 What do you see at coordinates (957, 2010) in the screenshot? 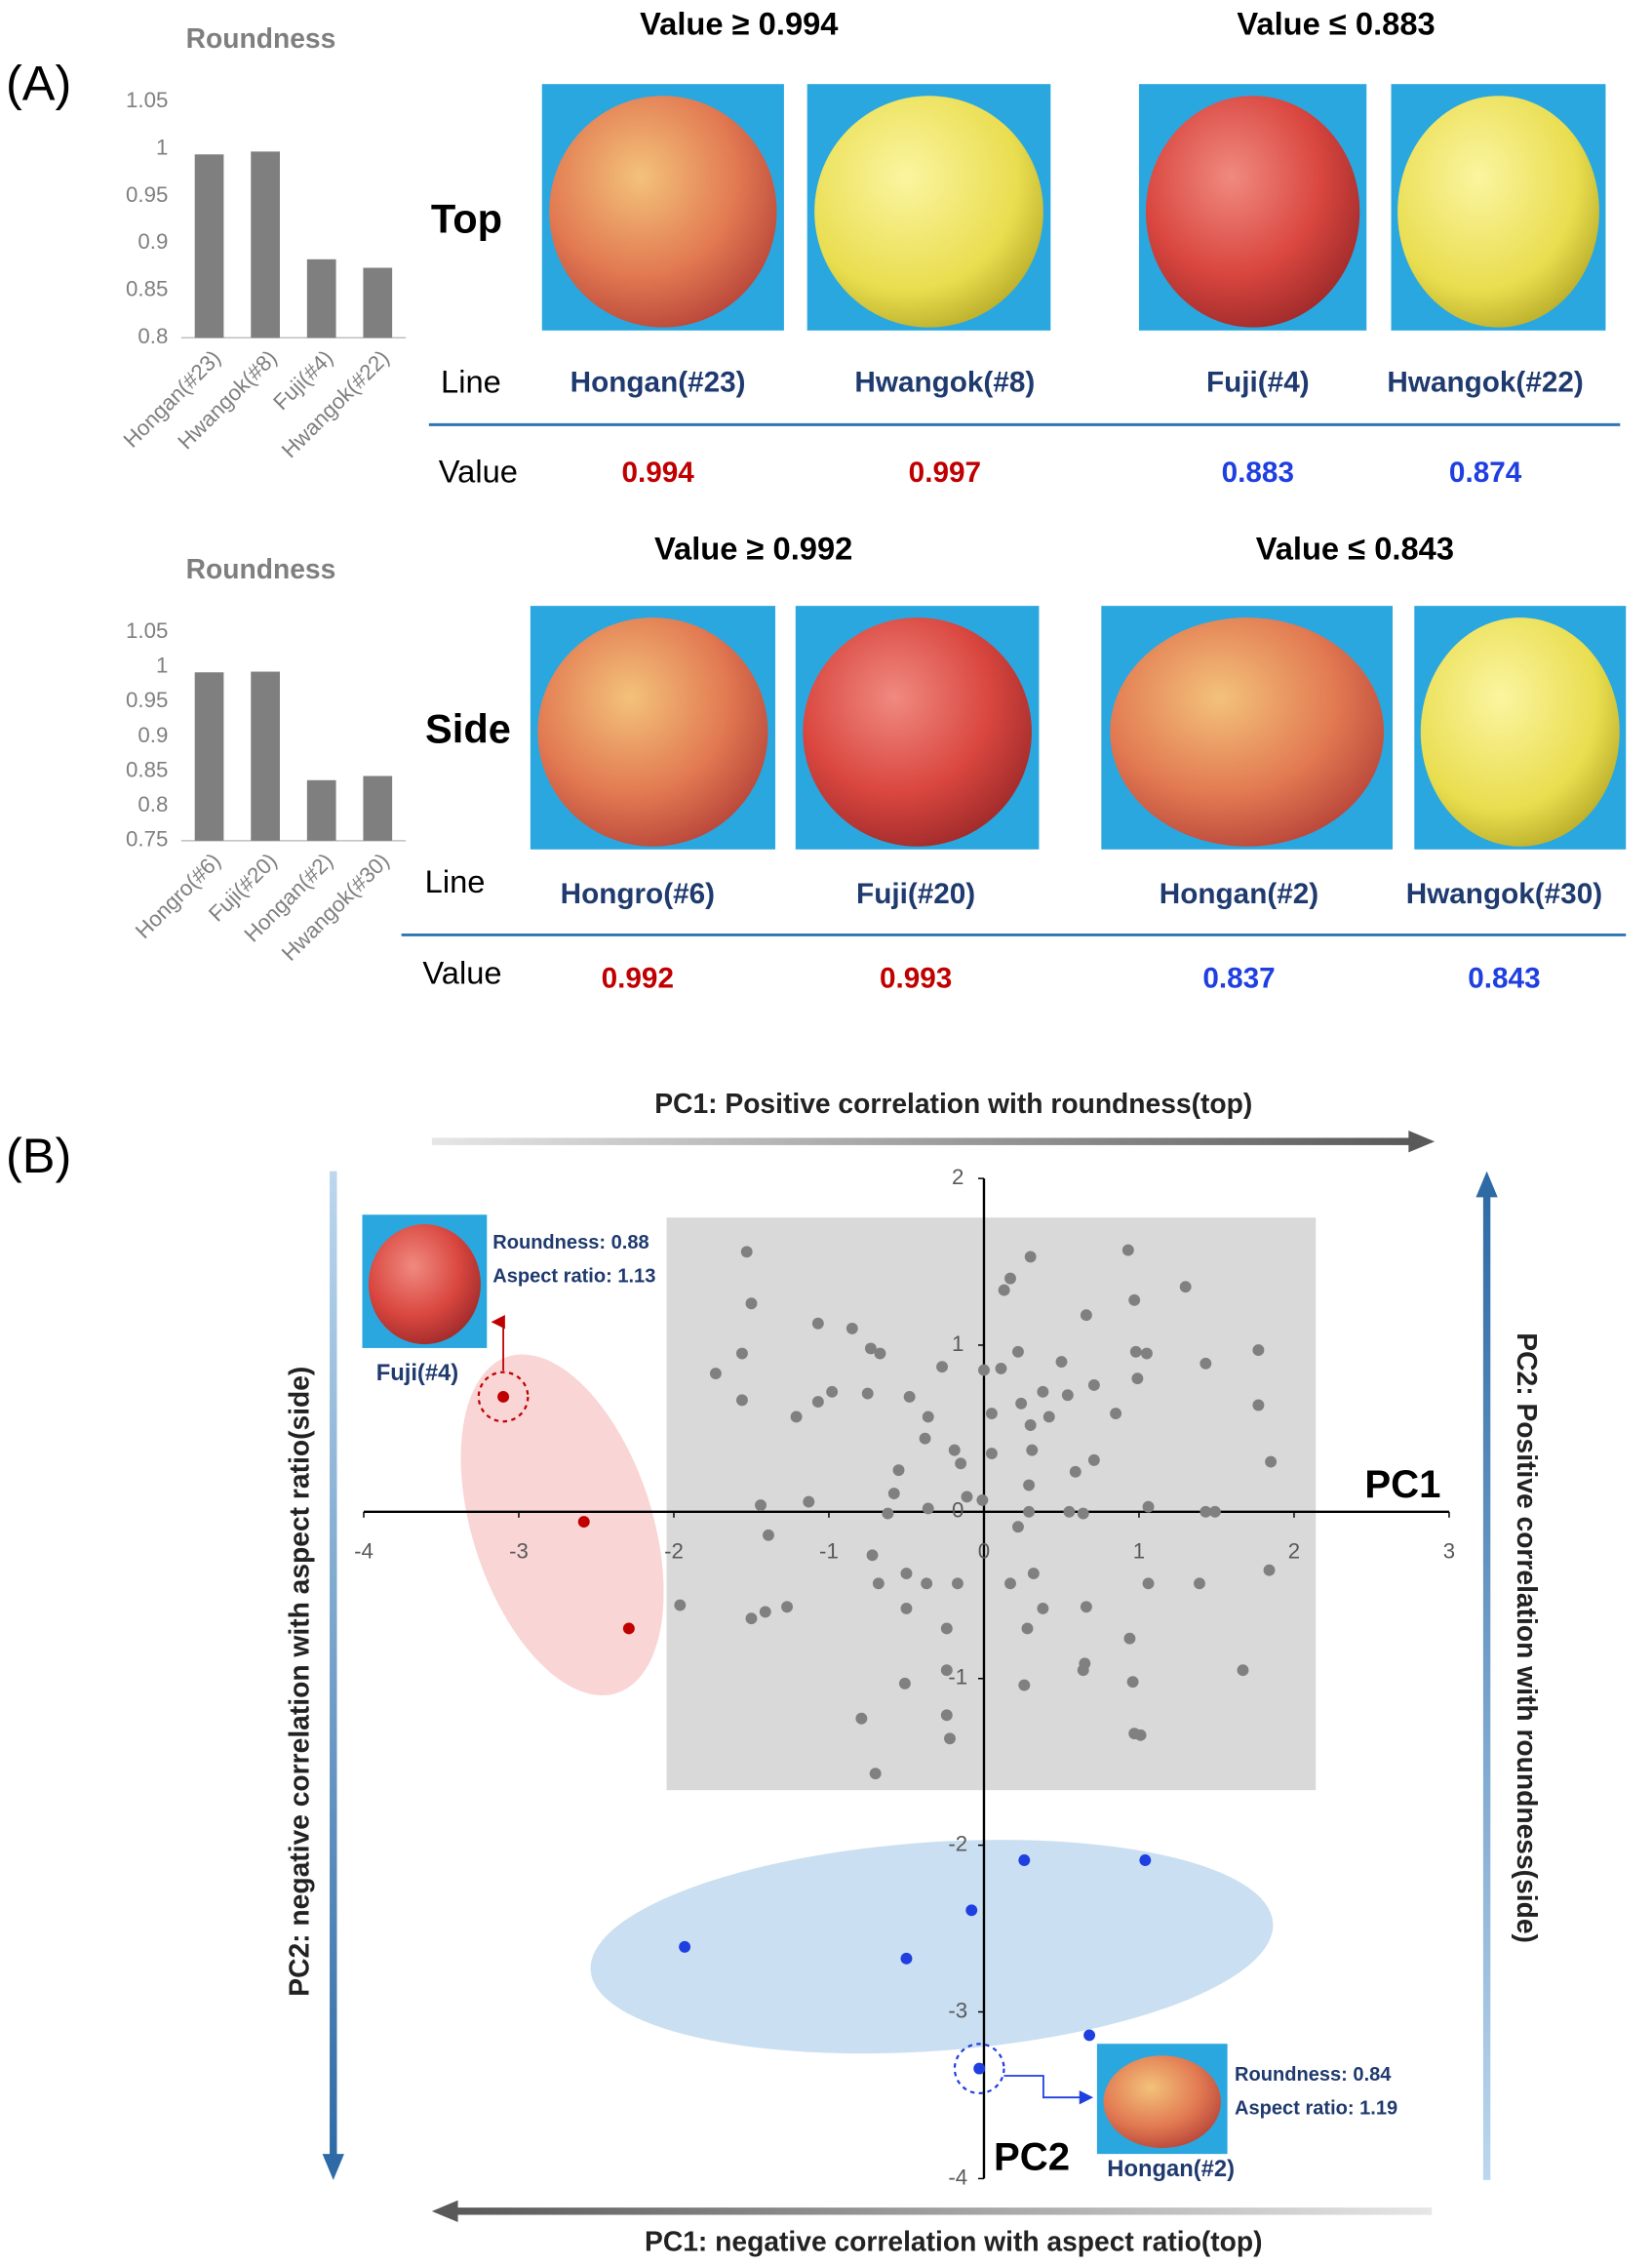
I see `y-tick-label: -3` at bounding box center [957, 2010].